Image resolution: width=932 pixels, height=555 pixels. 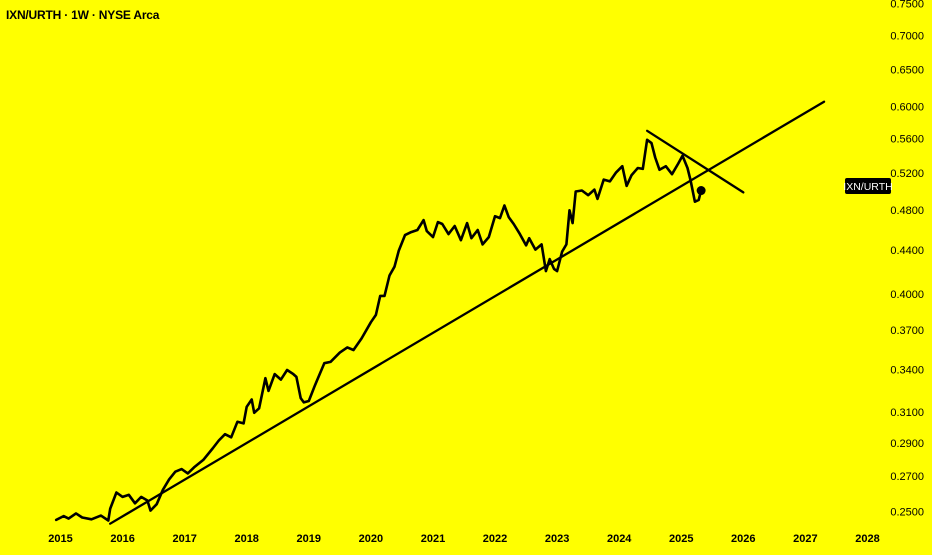 I want to click on y-tick-label: 0.3100, so click(x=907, y=413).